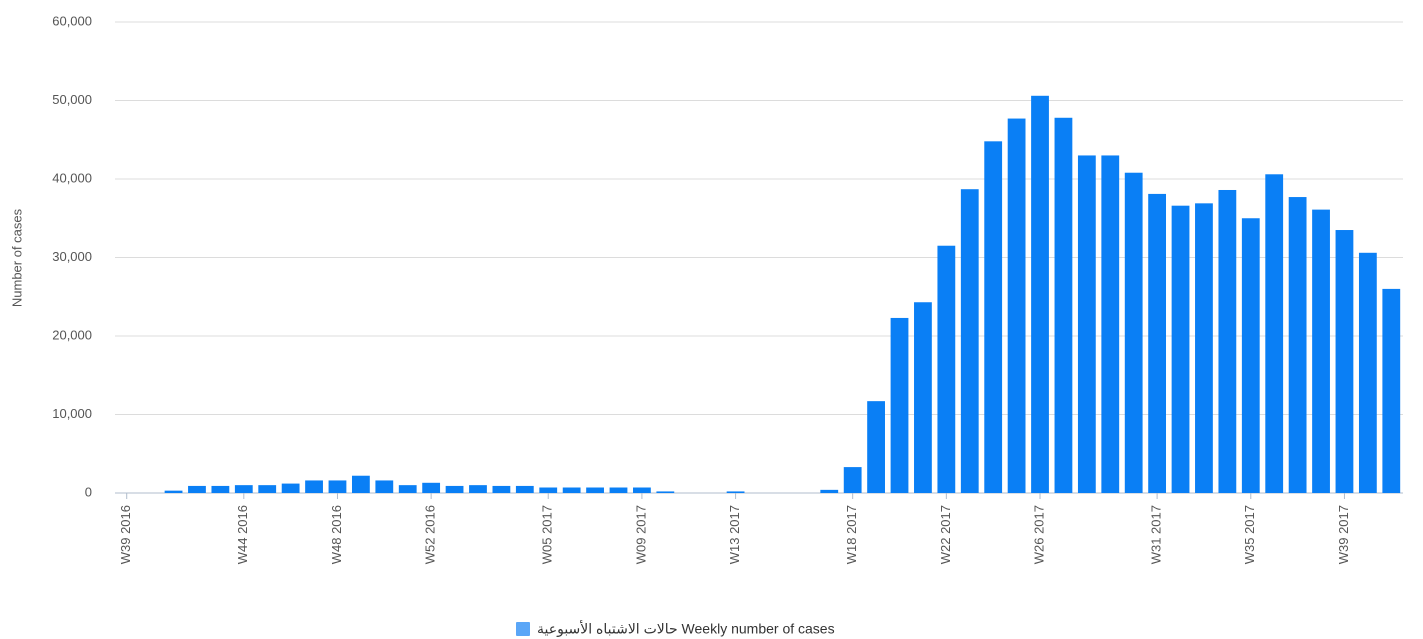  I want to click on x-tick-label: W05 2017, so click(547, 534).